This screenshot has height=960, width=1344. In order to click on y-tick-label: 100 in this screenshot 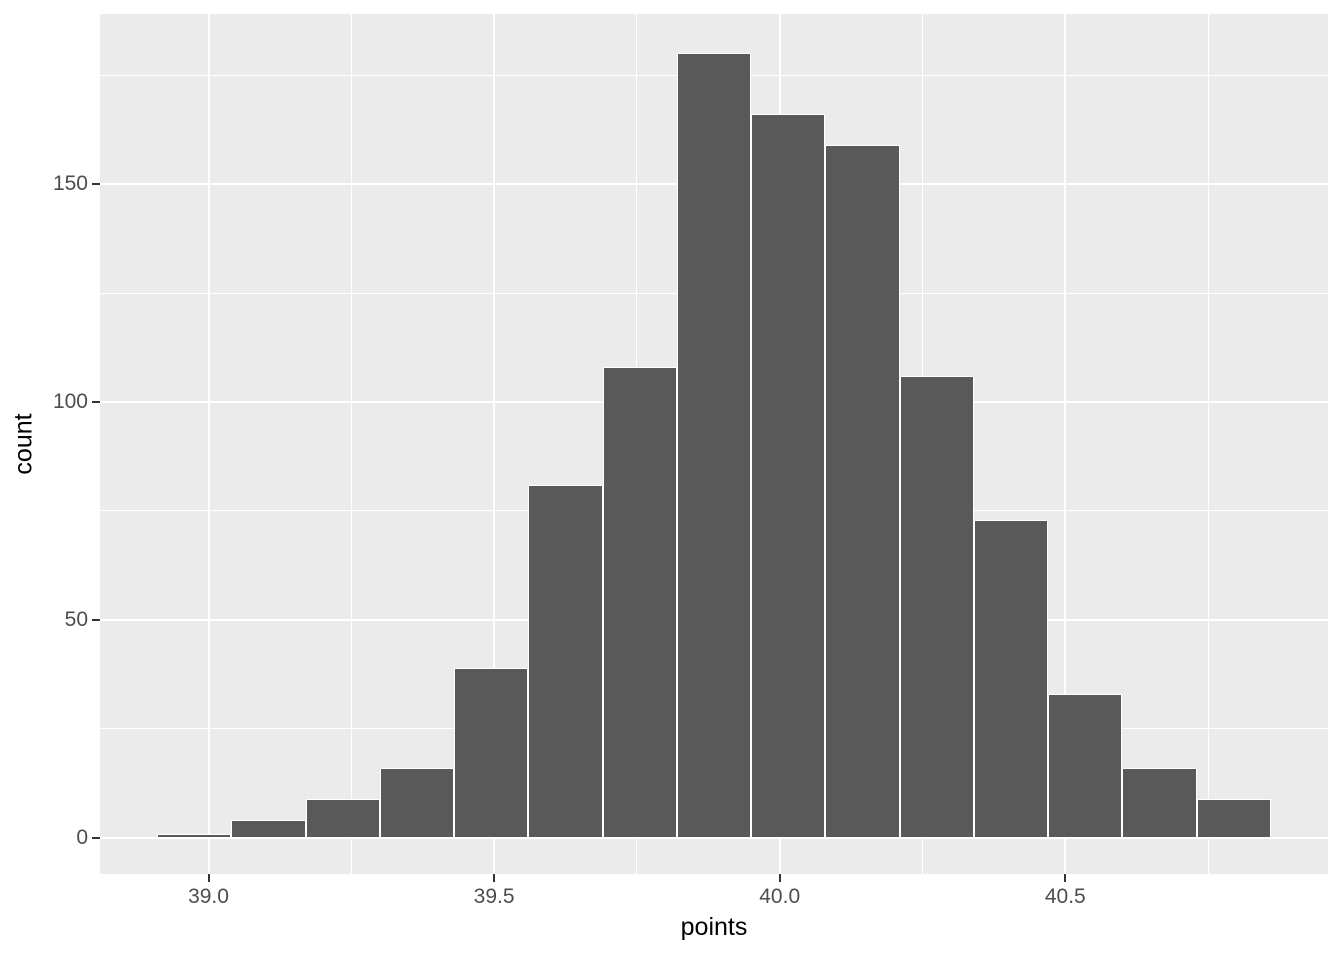, I will do `click(70, 401)`.